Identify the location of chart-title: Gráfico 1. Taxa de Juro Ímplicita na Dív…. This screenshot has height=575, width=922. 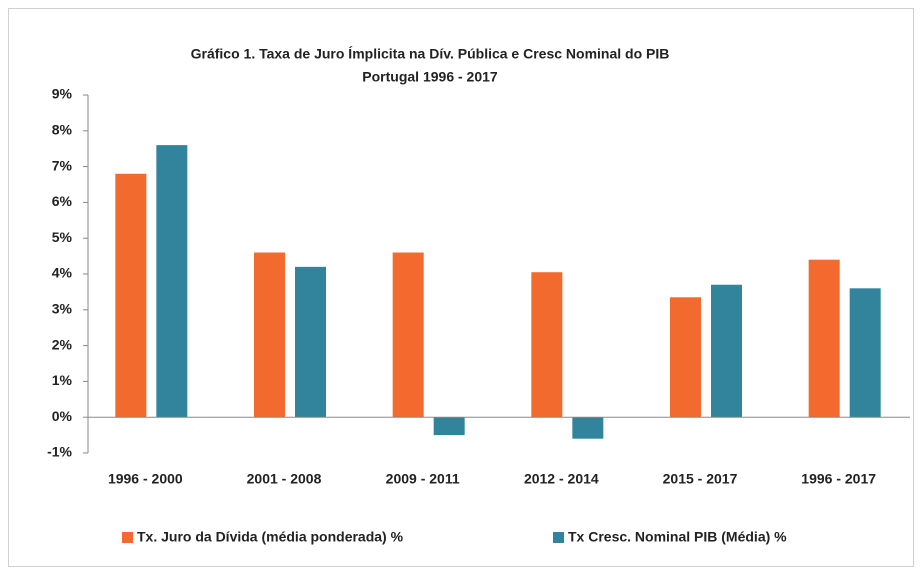
(430, 54).